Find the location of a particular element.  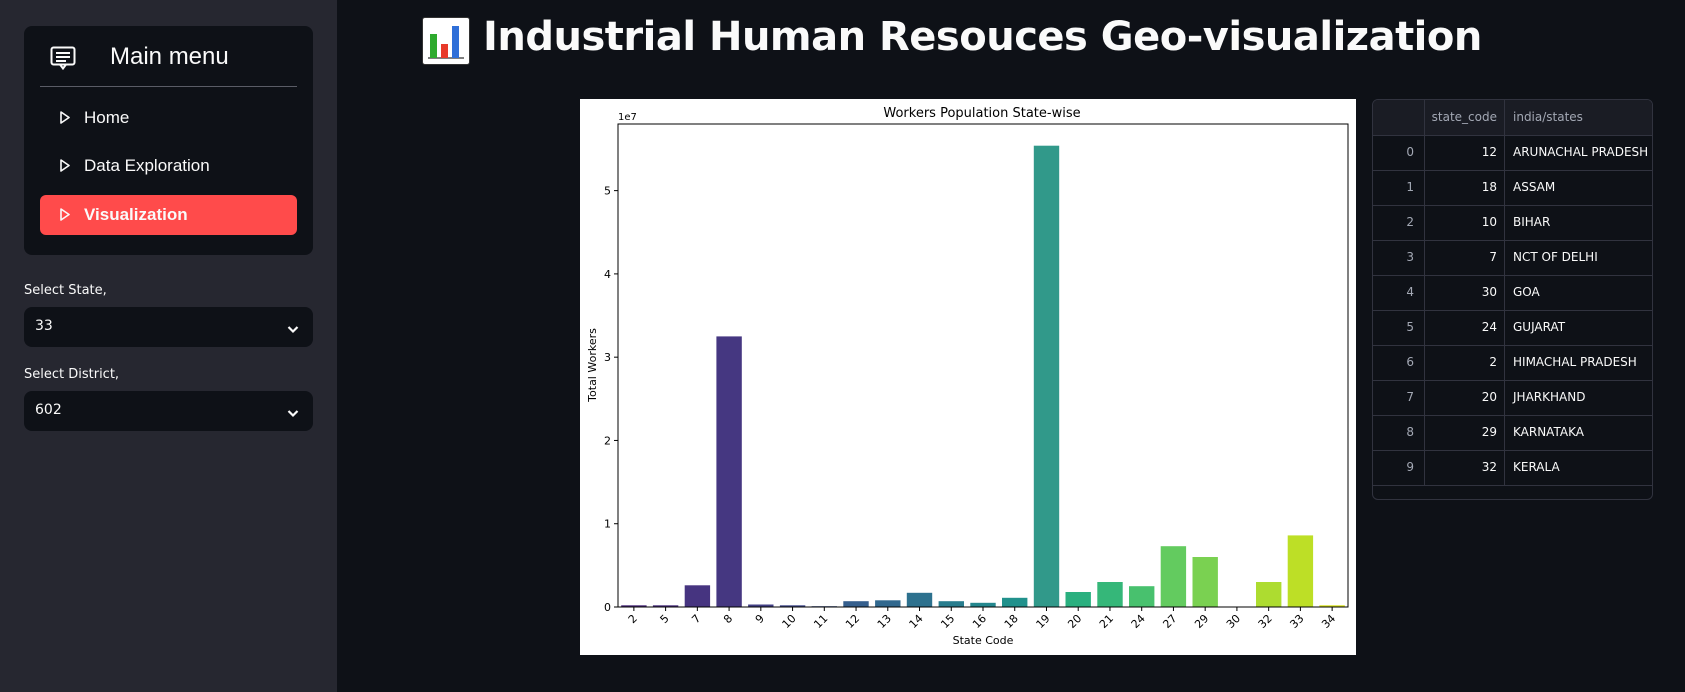

x-tick-label: 19 is located at coordinates (1043, 621).